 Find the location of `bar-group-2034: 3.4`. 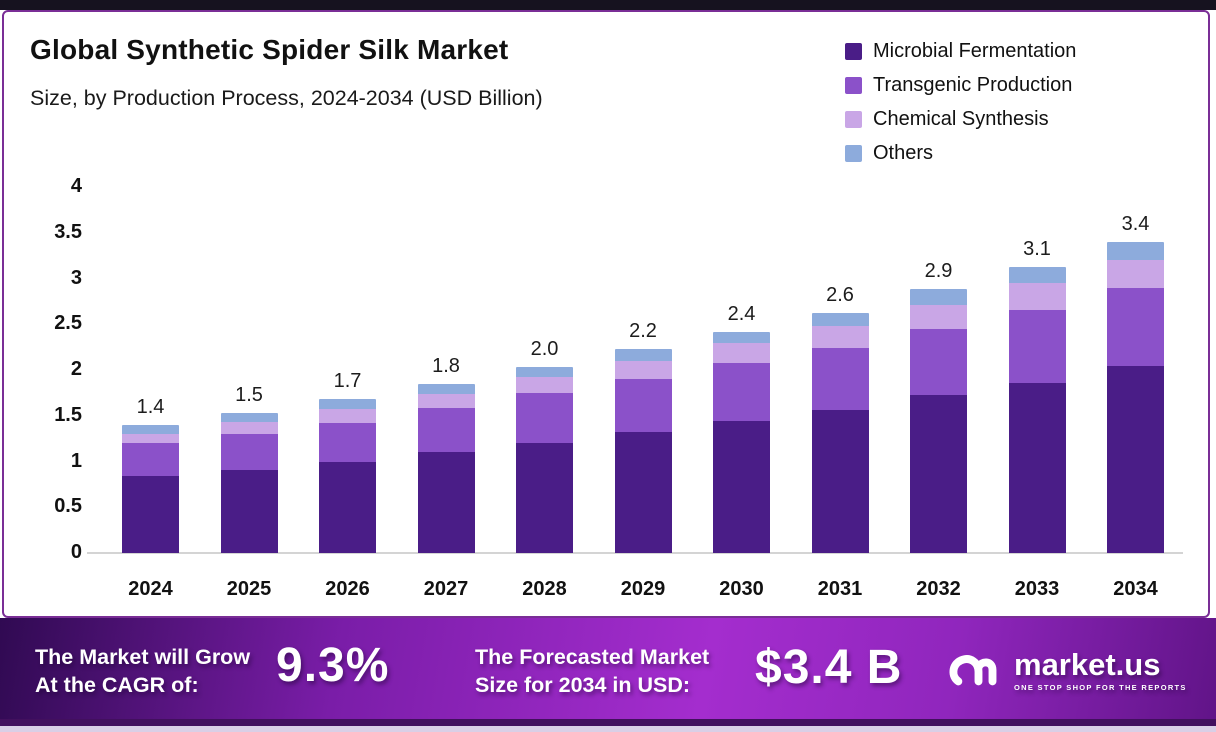

bar-group-2034: 3.4 is located at coordinates (1136, 383).